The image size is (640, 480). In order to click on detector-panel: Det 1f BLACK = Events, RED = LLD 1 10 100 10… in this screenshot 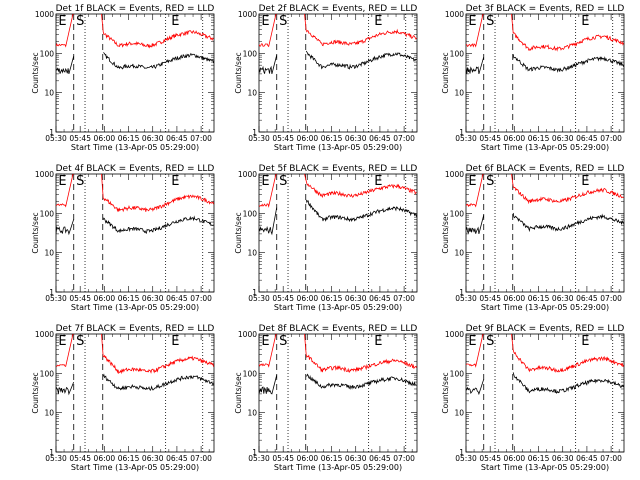, I will do `click(122, 78)`.